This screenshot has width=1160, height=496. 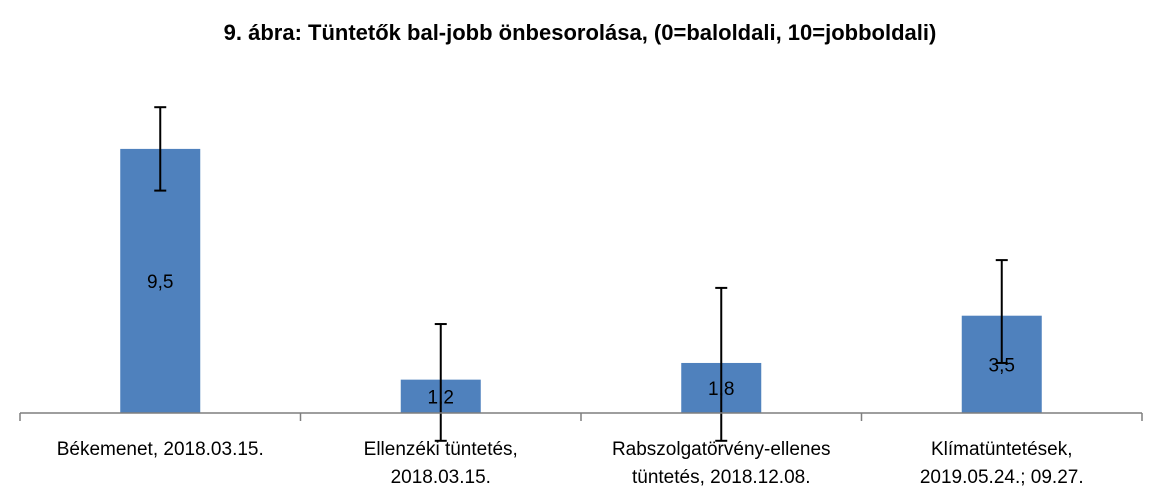 What do you see at coordinates (721, 449) in the screenshot?
I see `category-label-3-line-1: Rabszolgatörvény-ellenes` at bounding box center [721, 449].